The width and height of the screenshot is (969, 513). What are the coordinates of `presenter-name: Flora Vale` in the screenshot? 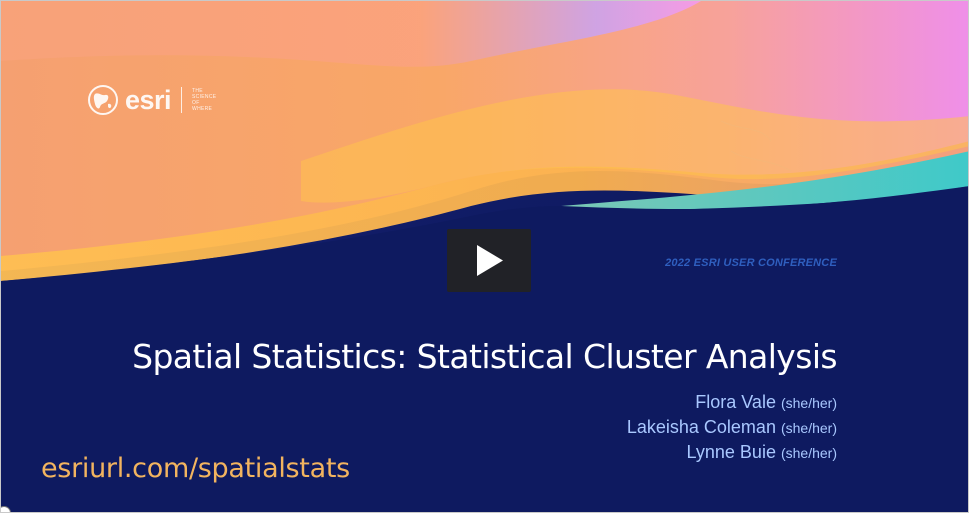 It's located at (735, 402).